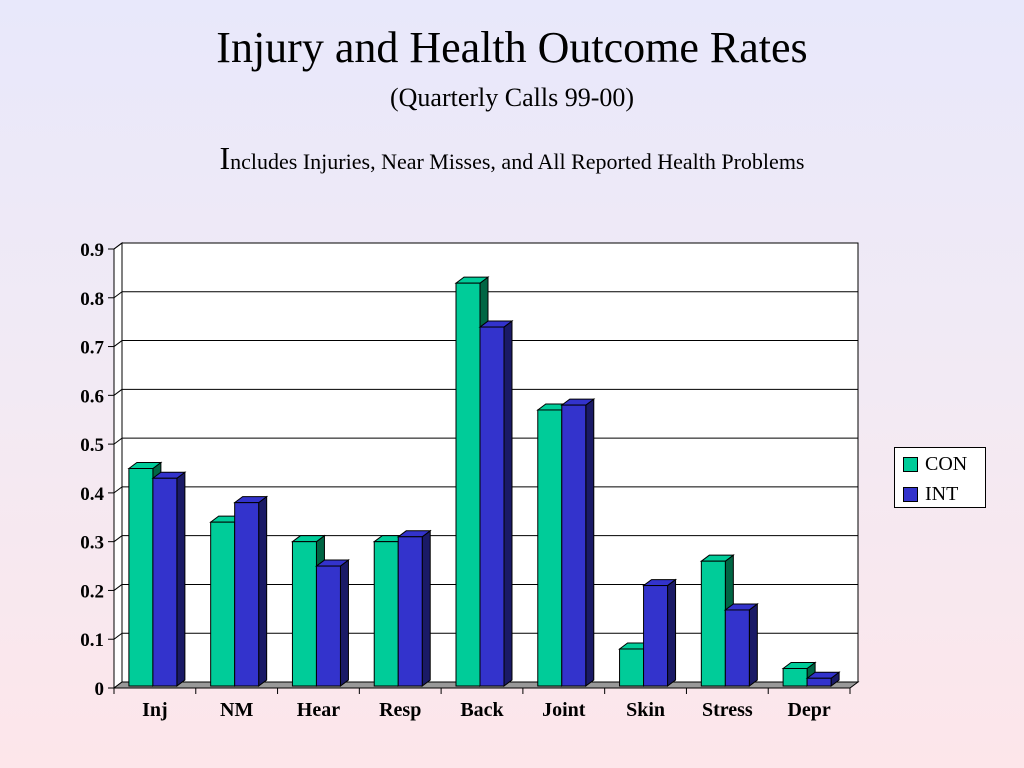  I want to click on x-tick-label: Skin, so click(645, 710).